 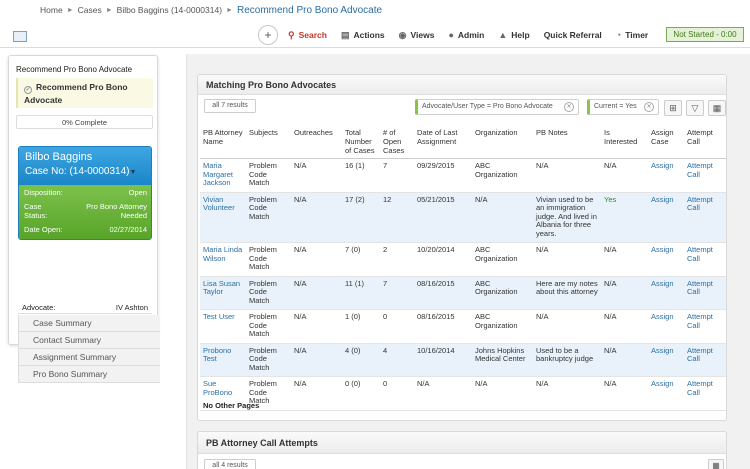 I want to click on column-header: Outreaches, so click(x=316, y=142).